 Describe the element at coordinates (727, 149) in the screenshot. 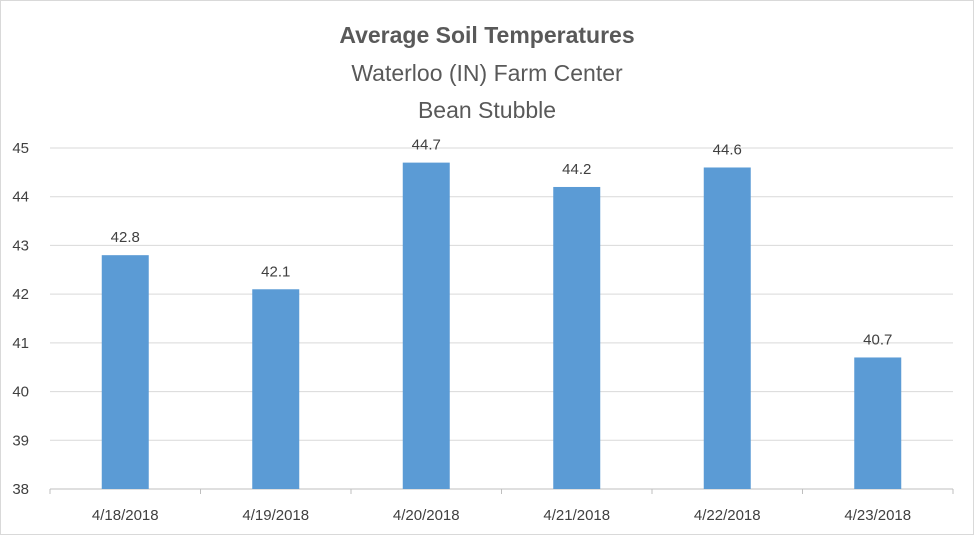

I see `data-label: 44.6` at that location.